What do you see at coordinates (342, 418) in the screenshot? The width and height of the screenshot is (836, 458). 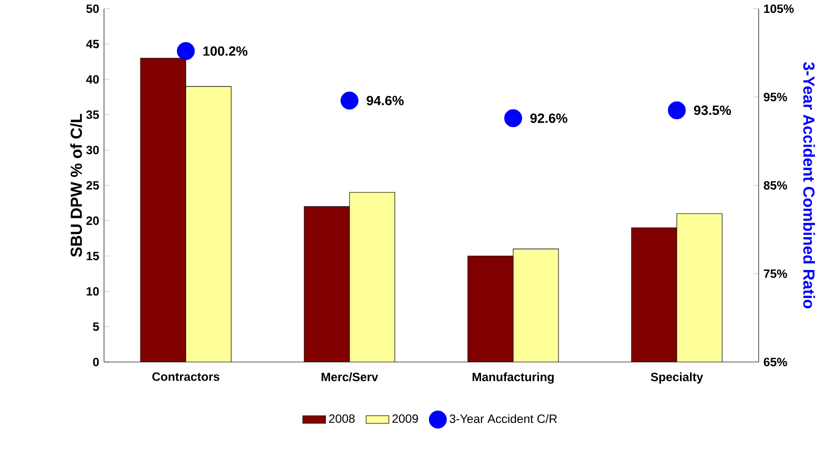 I see `legend-label: 2008` at bounding box center [342, 418].